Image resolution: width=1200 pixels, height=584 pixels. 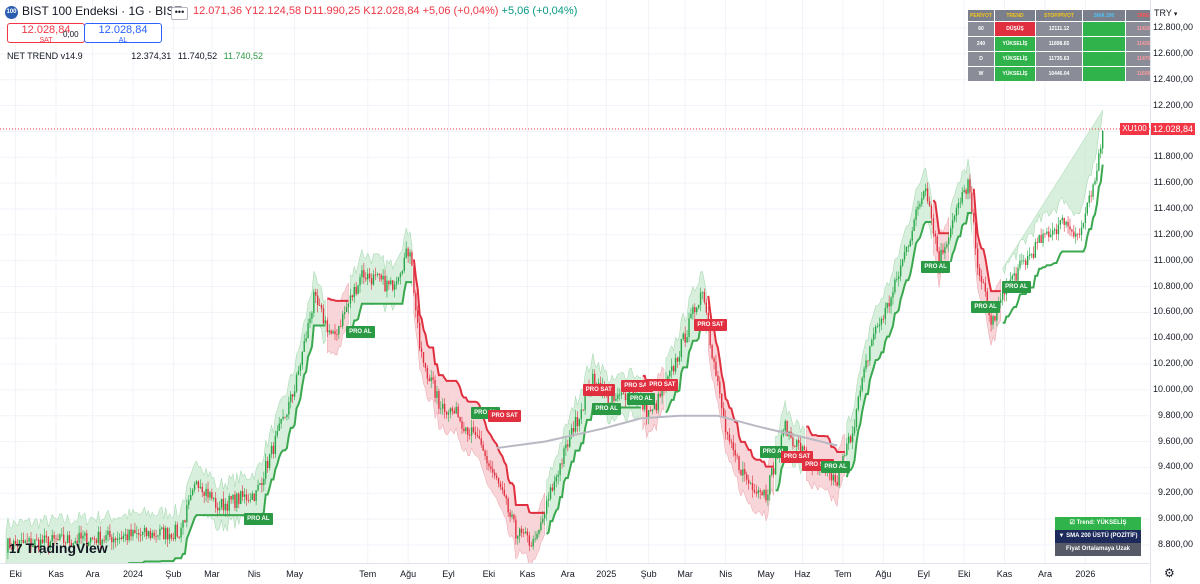 I want to click on tradingview-logo: 17 TradingView, so click(x=58, y=548).